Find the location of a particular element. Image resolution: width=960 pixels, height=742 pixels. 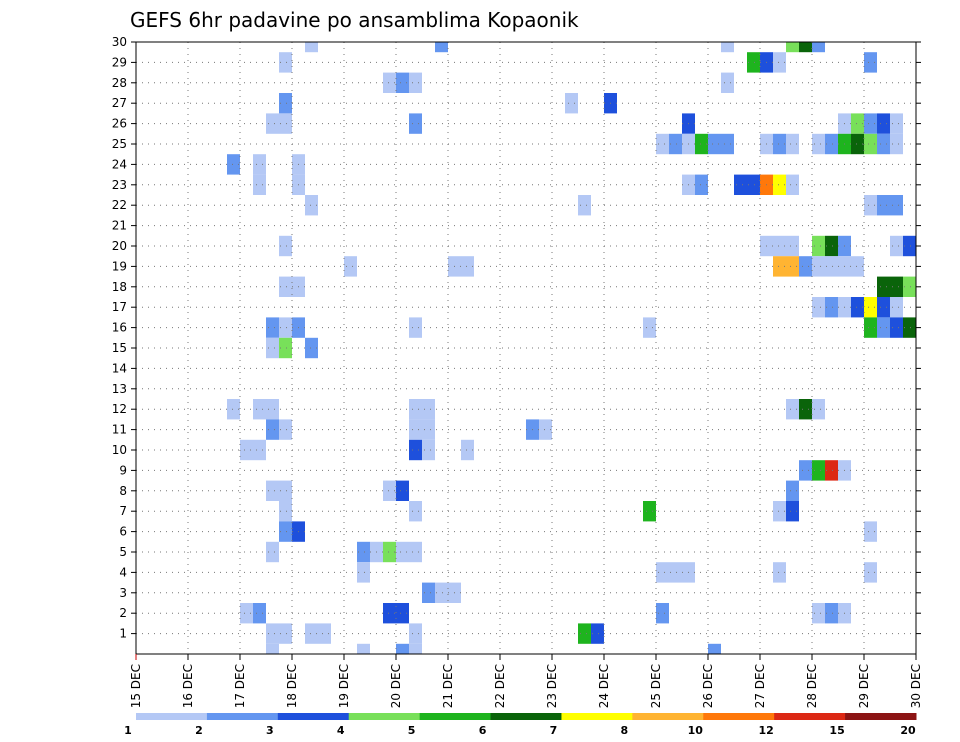

y-tick-label: 27 is located at coordinates (119, 103).